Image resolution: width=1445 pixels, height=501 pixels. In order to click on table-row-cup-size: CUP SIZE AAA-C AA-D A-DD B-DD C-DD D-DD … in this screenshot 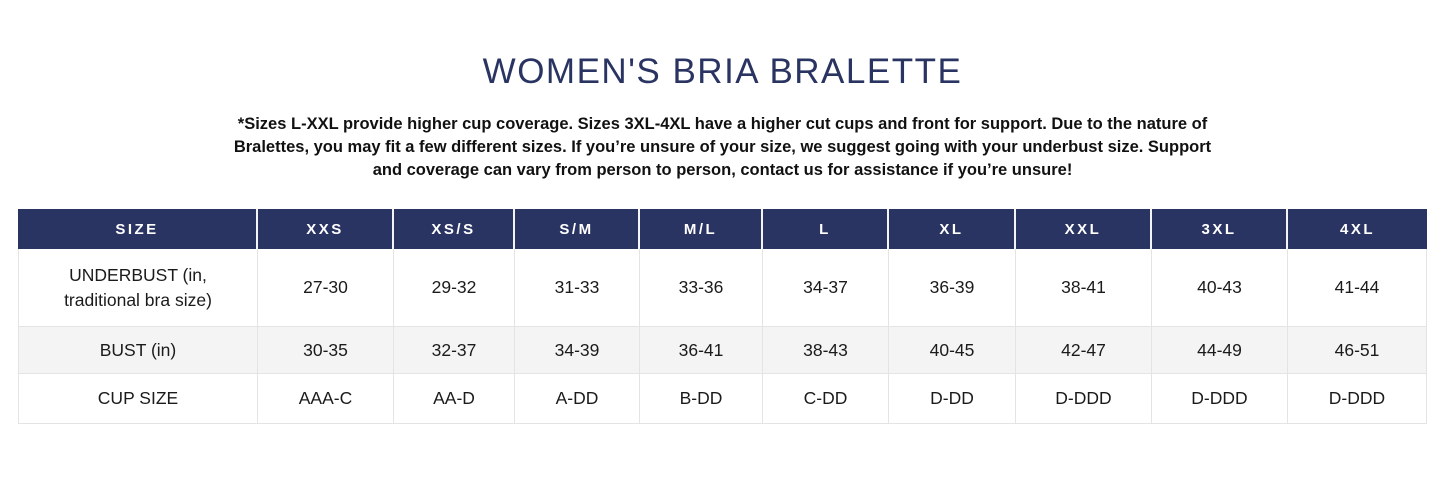, I will do `click(722, 399)`.